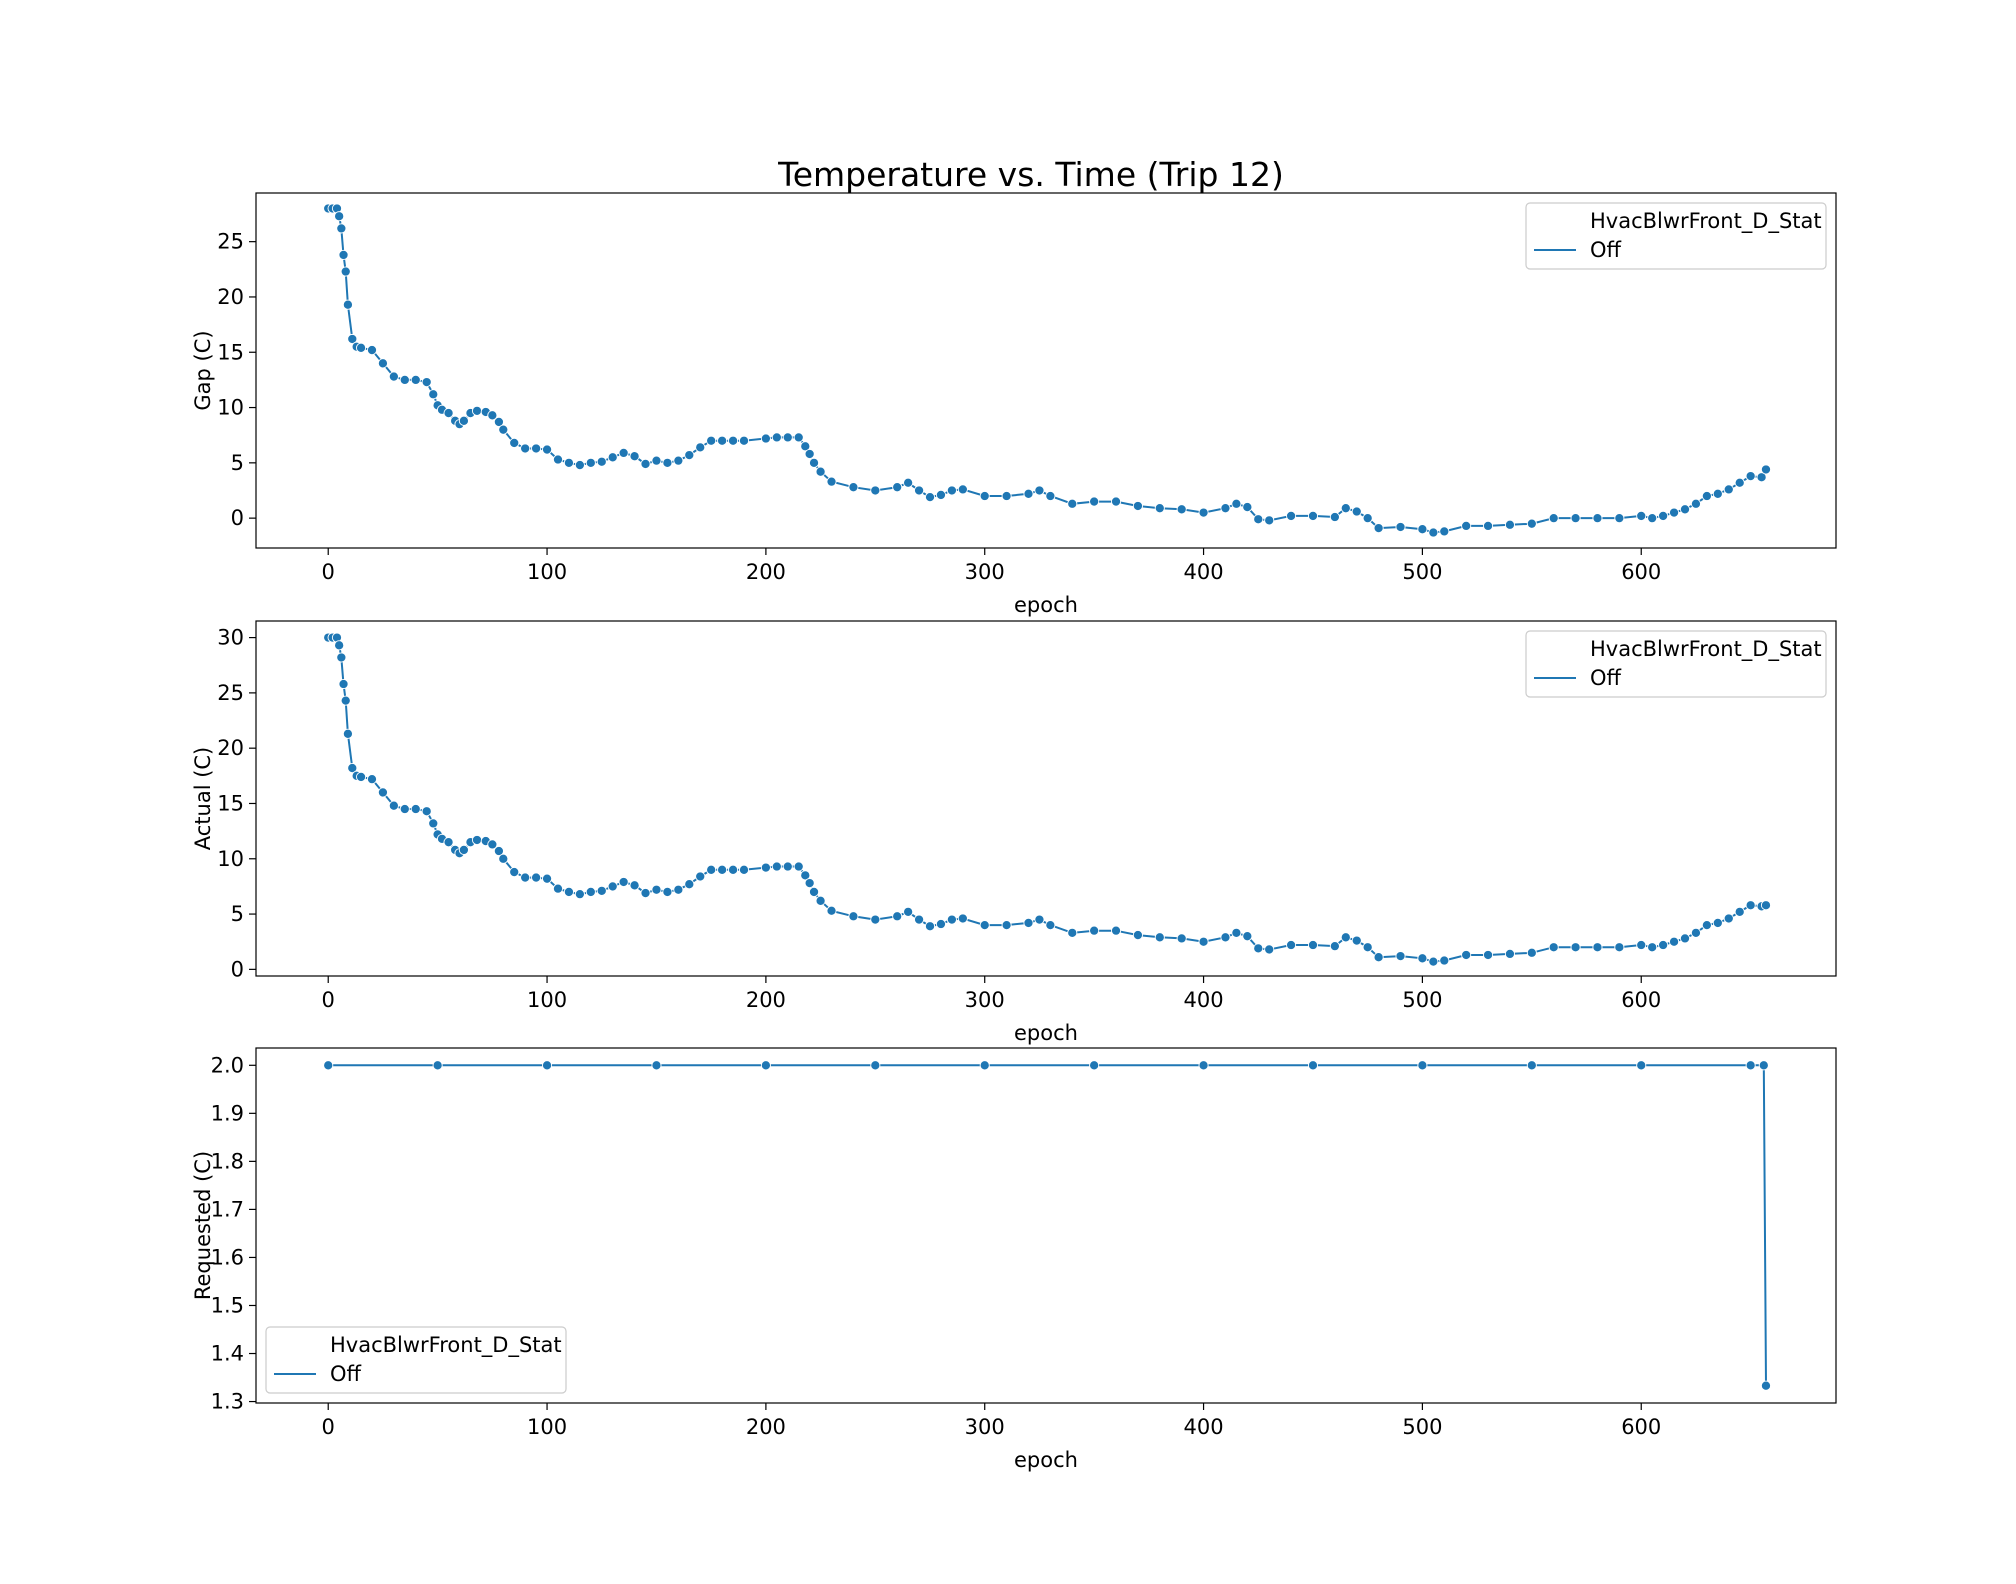 The height and width of the screenshot is (1584, 2016). What do you see at coordinates (446, 1345) in the screenshot?
I see `legend-title: HvacBlwrFront_D_Stat` at bounding box center [446, 1345].